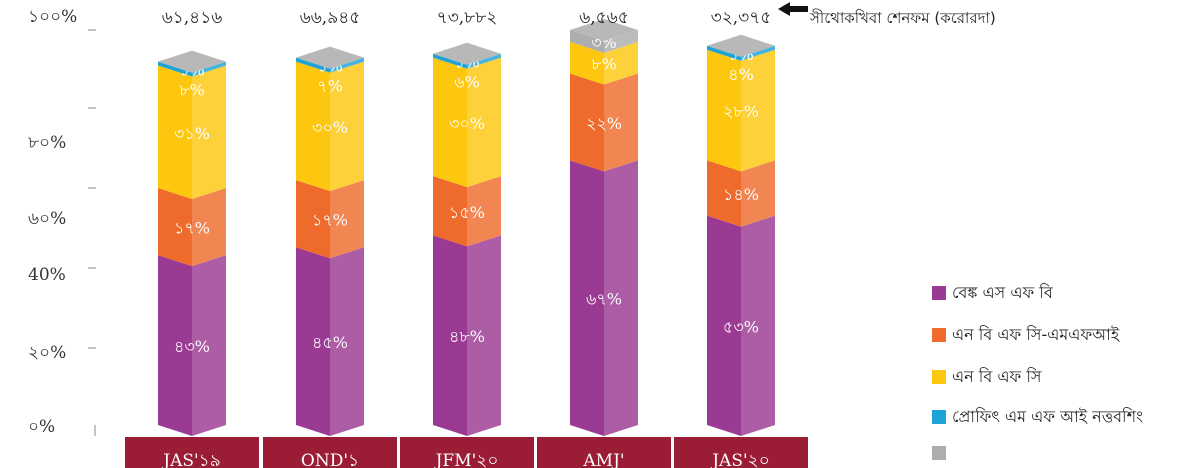  What do you see at coordinates (190, 459) in the screenshot?
I see `category-label: JAS'১৯` at bounding box center [190, 459].